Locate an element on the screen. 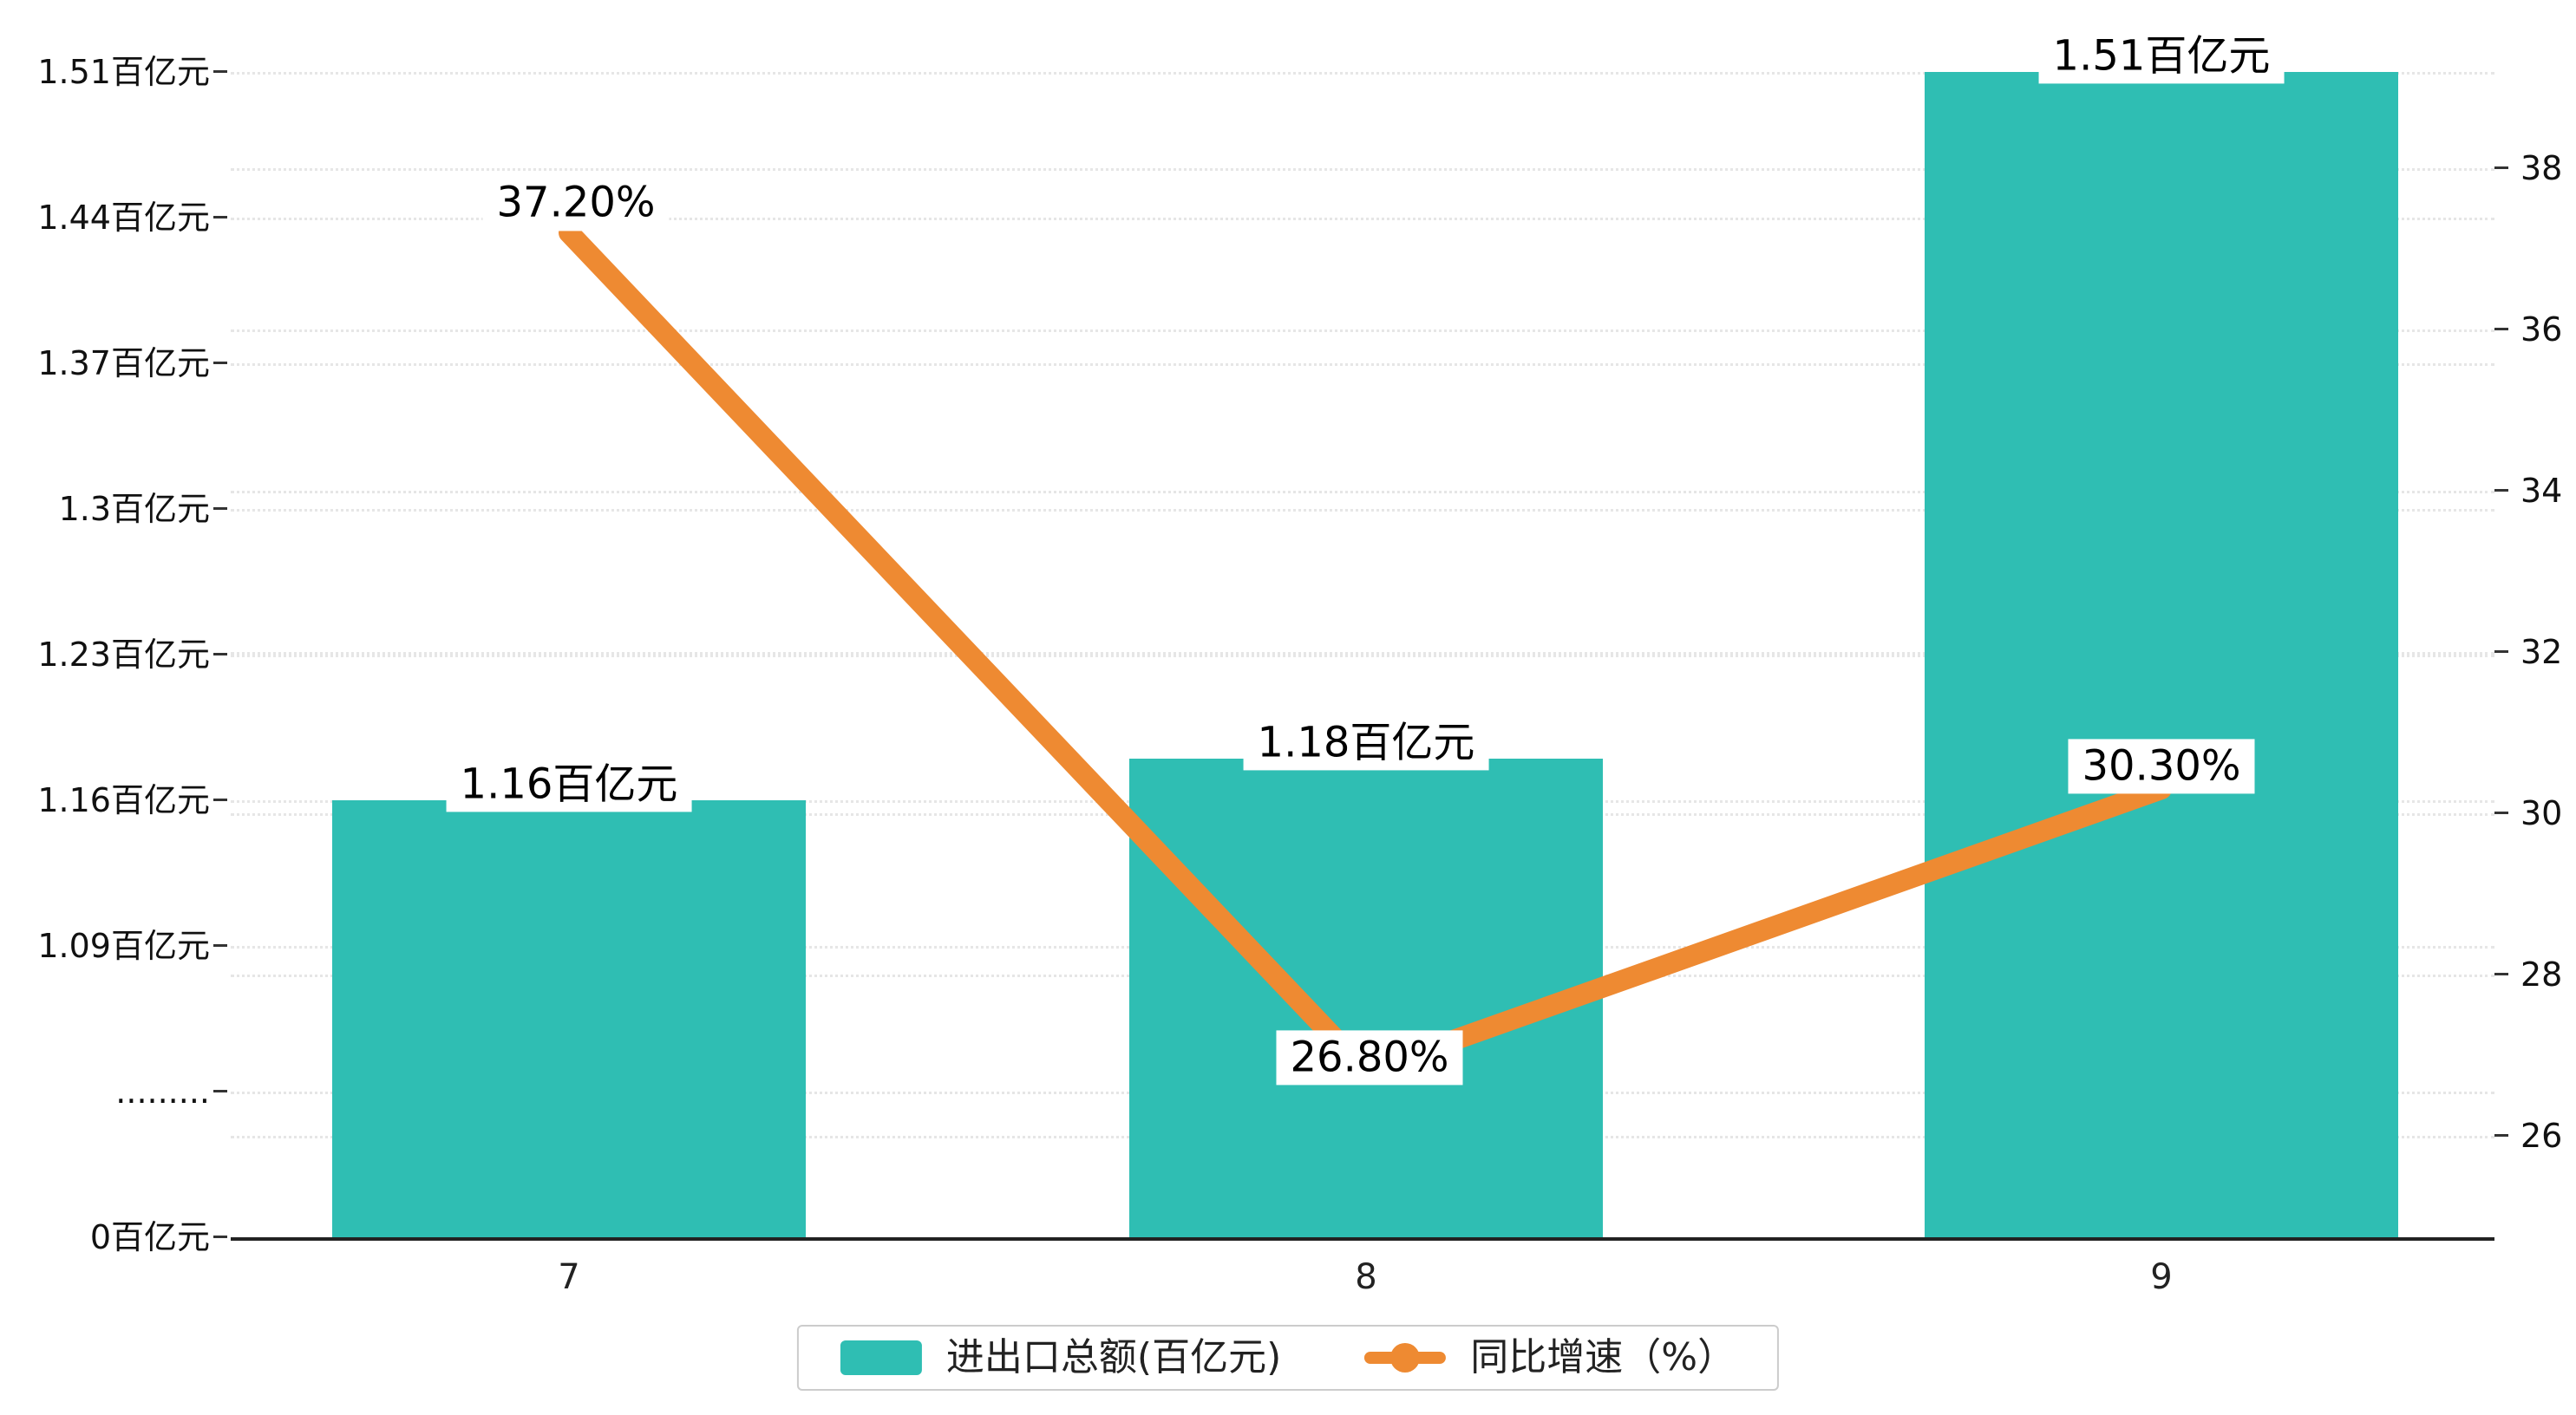  right-axis-tick-label: 26 is located at coordinates (2541, 1136).